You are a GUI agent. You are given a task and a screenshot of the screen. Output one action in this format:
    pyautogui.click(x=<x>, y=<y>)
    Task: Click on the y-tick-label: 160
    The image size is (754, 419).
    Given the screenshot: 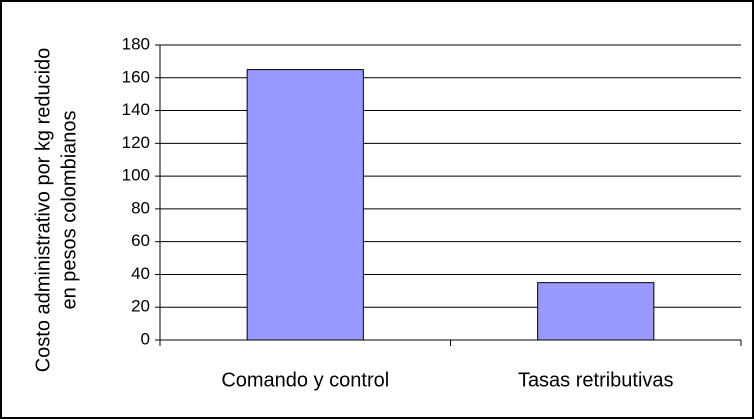 What is the action you would take?
    pyautogui.click(x=136, y=76)
    